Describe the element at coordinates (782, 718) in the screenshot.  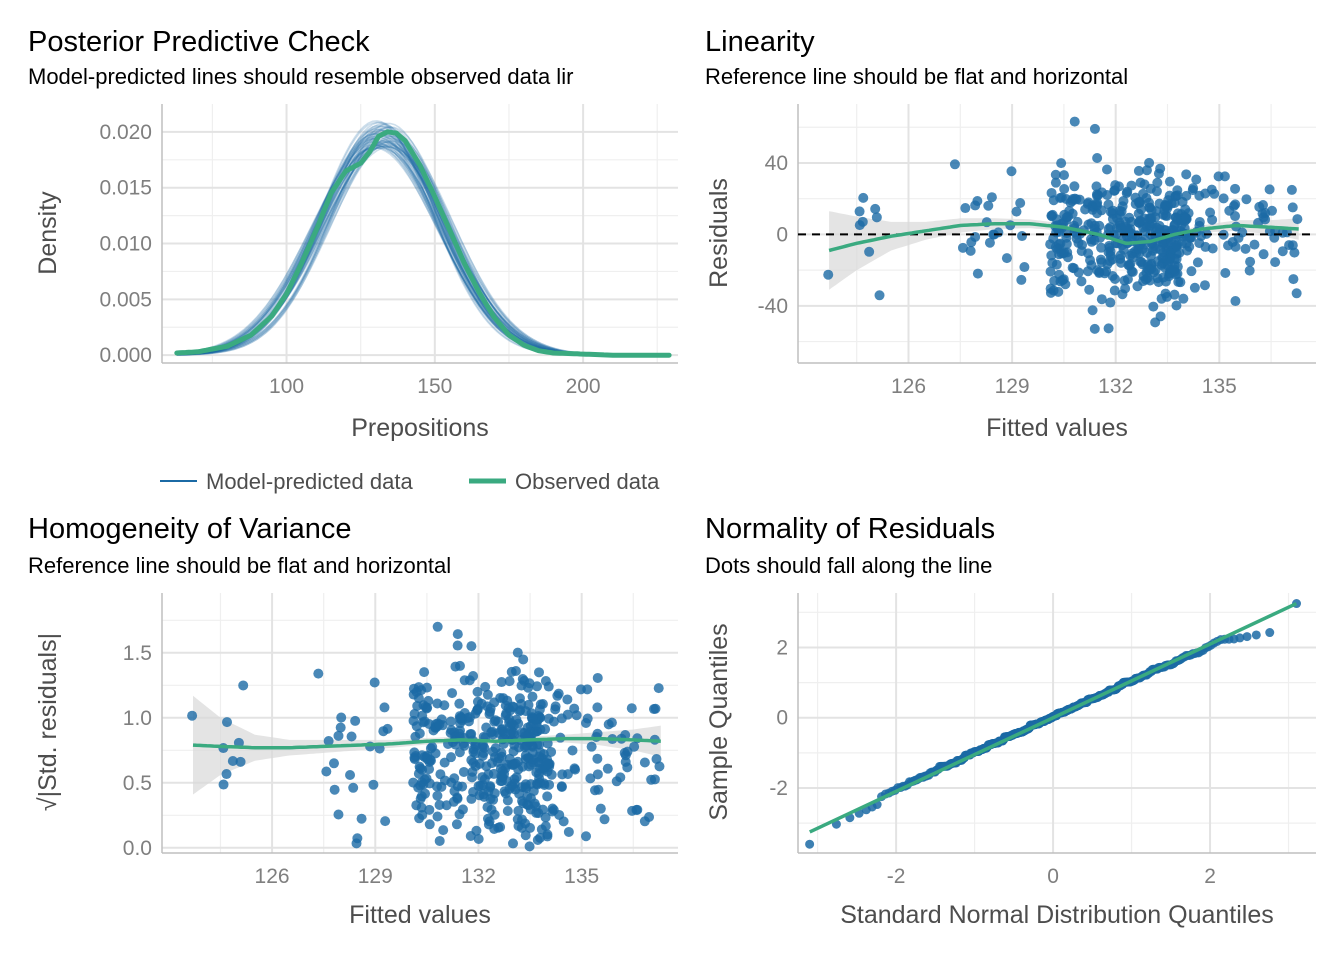
I see `normality-y-tick-label: 0` at that location.